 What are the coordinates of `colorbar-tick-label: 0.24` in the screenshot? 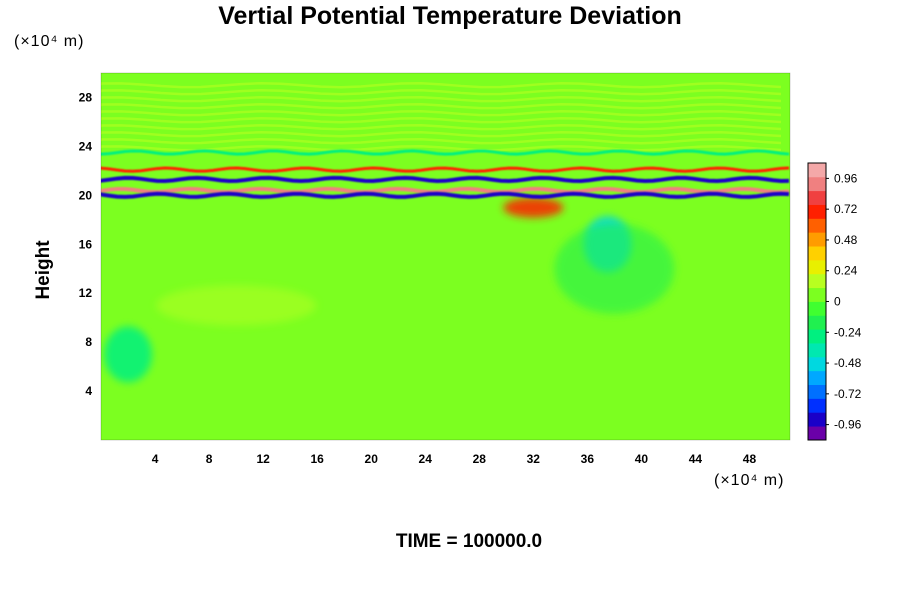 It's located at (846, 271).